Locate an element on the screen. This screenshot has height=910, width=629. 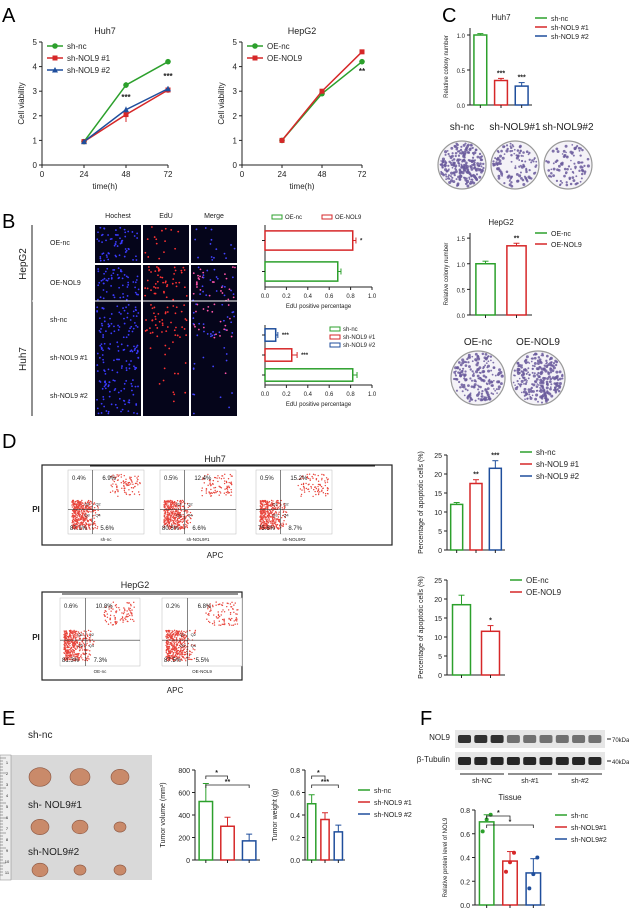
y-tick-label: 2 is located at coordinates (35, 116).